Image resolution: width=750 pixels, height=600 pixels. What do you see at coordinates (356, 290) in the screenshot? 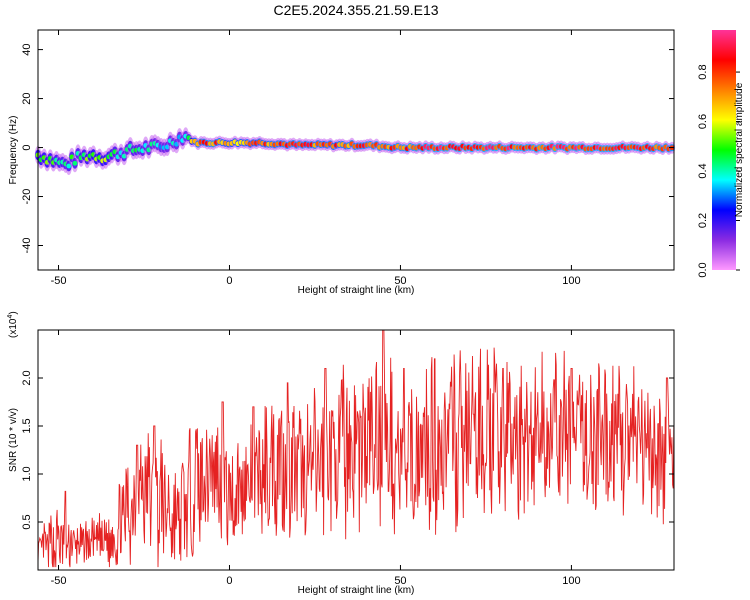
I see `spectrogram-x-axis-label: Height of straight line (km)` at bounding box center [356, 290].